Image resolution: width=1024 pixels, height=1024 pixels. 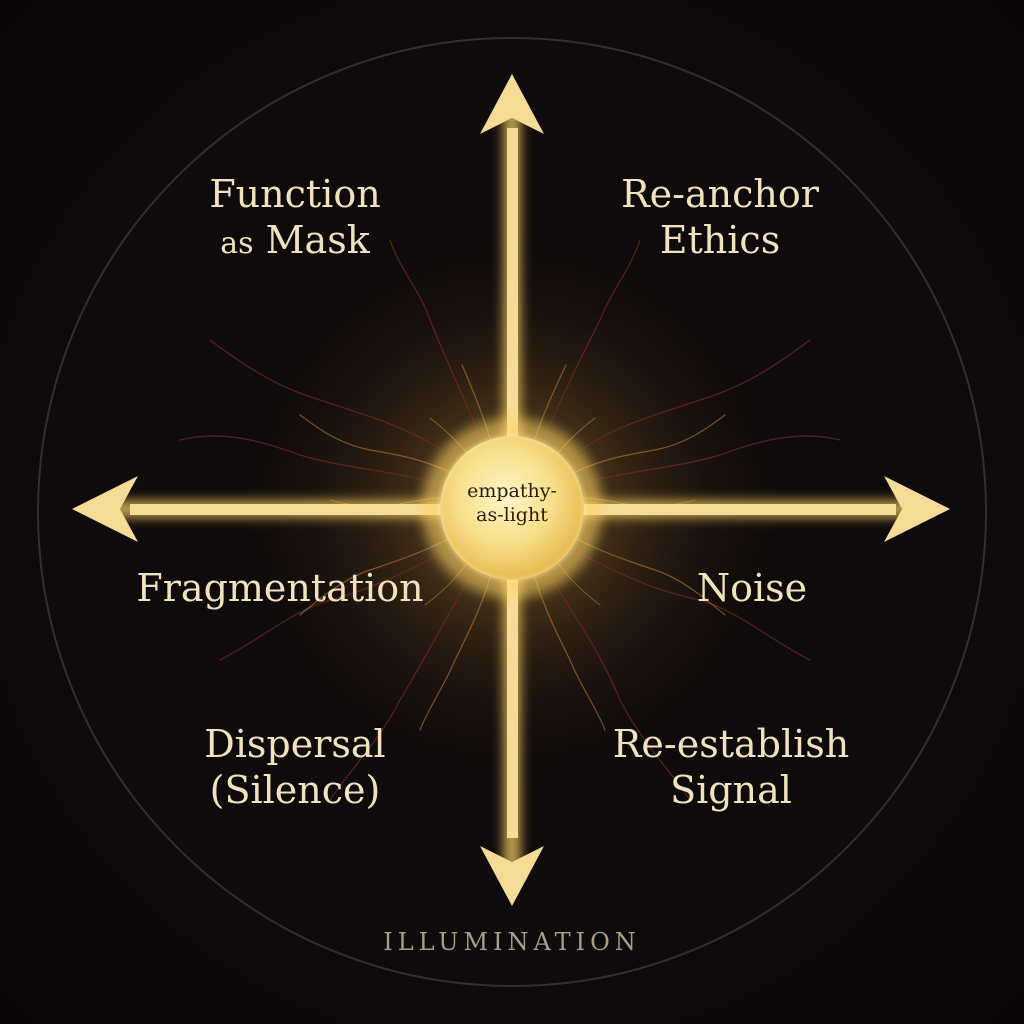 I want to click on center-orb, so click(x=512, y=508).